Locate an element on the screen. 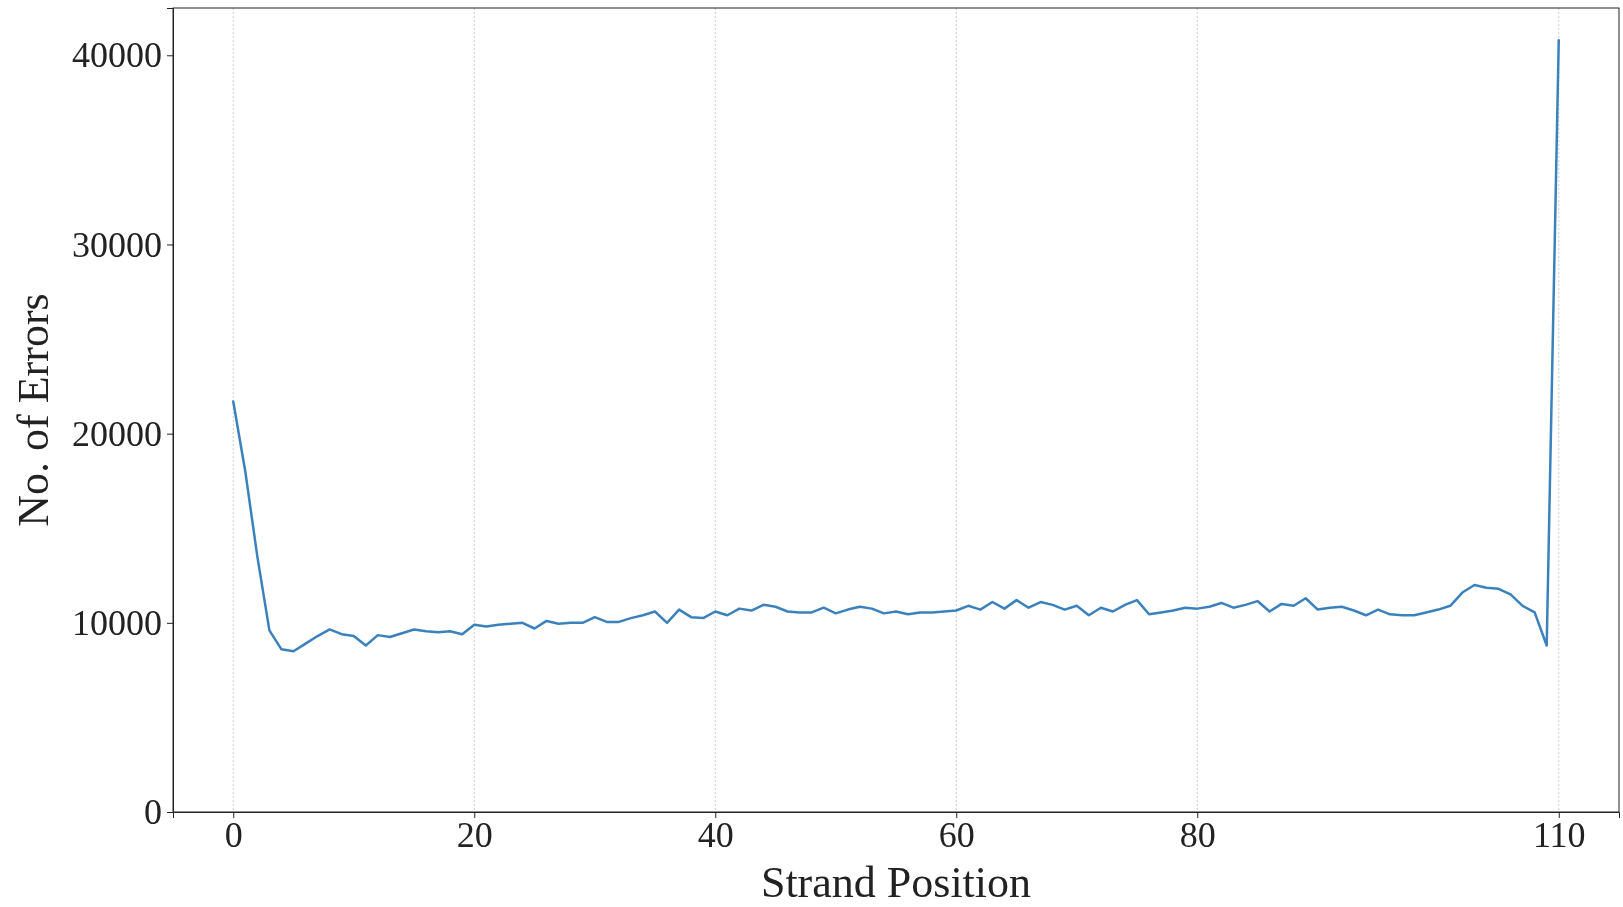  y-axis-title: No. of Errors is located at coordinates (33, 410).